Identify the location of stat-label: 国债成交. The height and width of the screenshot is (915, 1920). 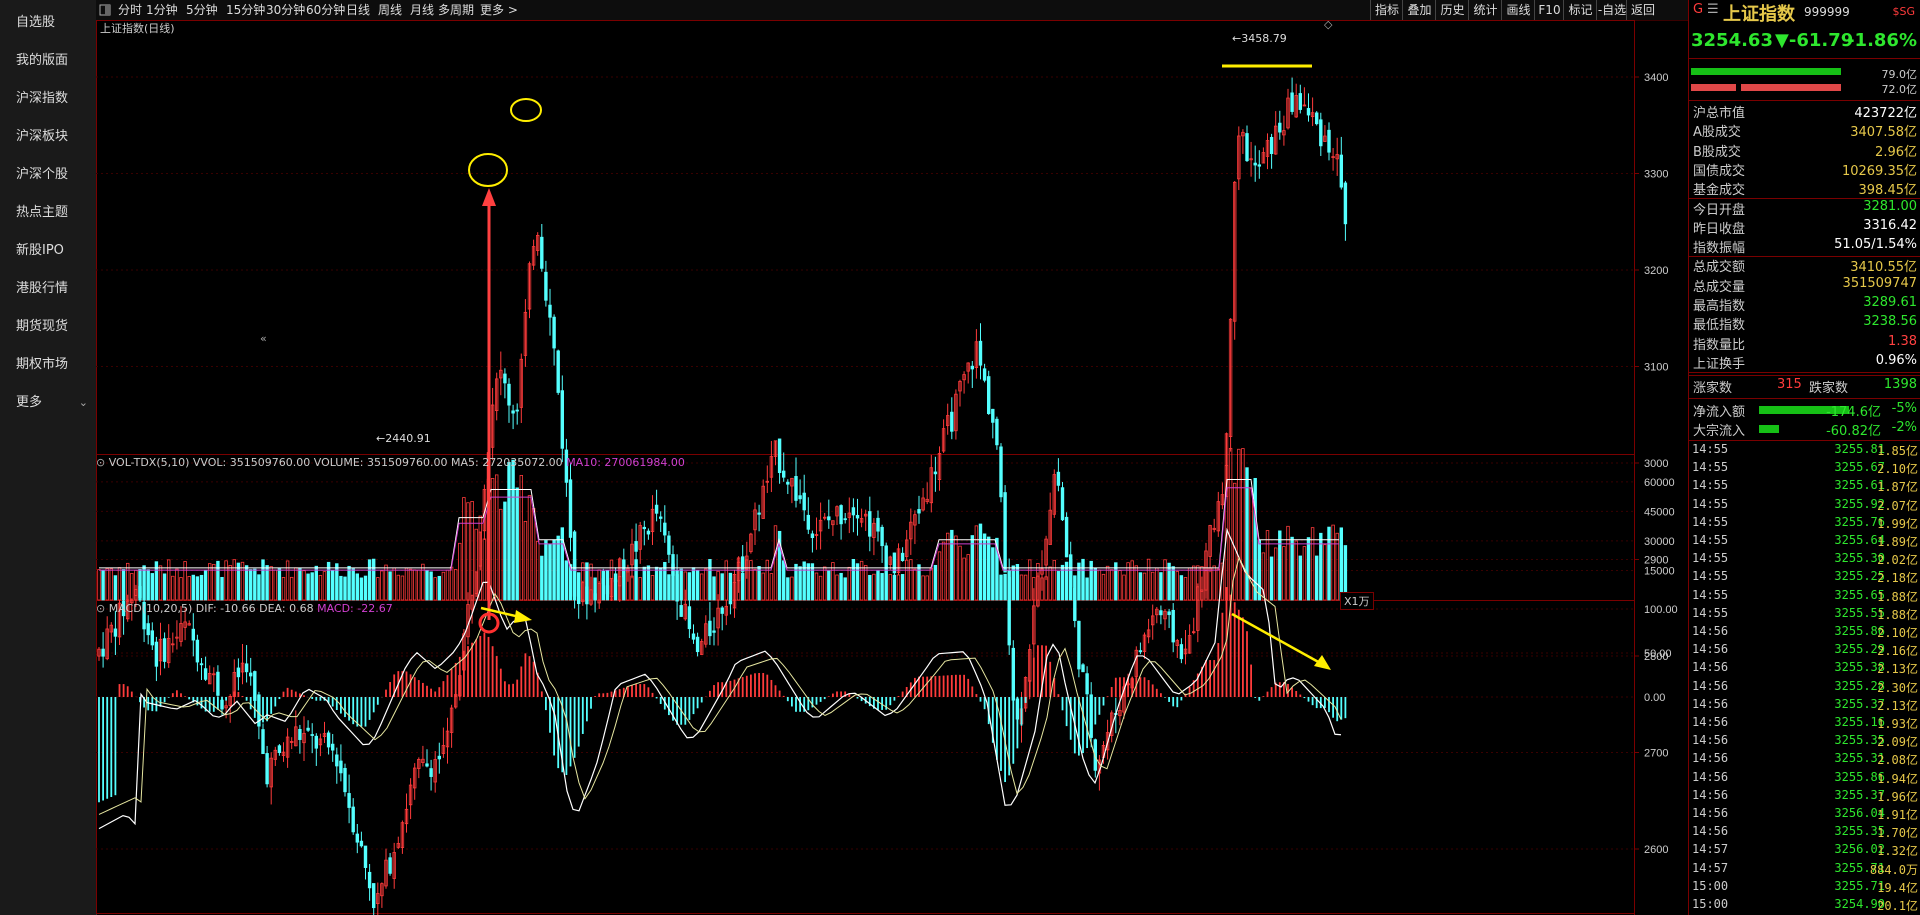
(1719, 171).